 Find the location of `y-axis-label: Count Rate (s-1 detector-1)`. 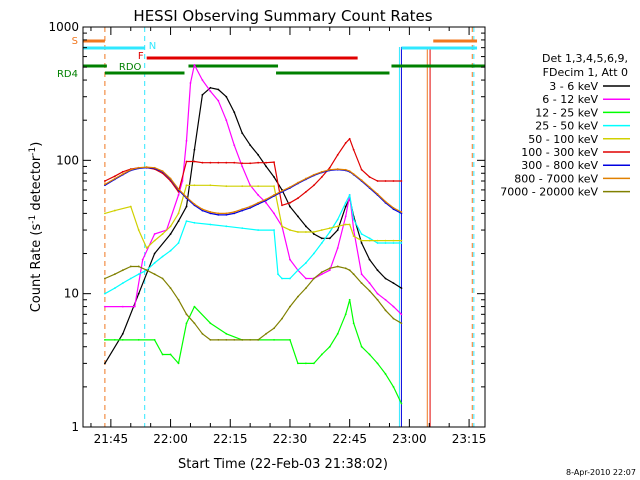

y-axis-label: Count Rate (s-1 detector-1) is located at coordinates (36, 227).